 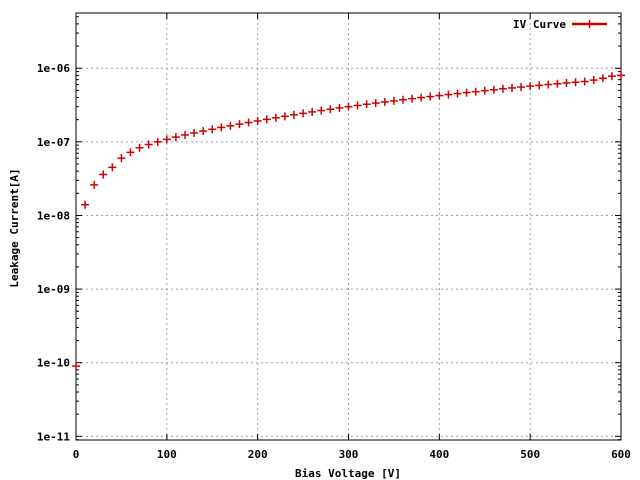 What do you see at coordinates (167, 454) in the screenshot?
I see `x-tick-label: 100` at bounding box center [167, 454].